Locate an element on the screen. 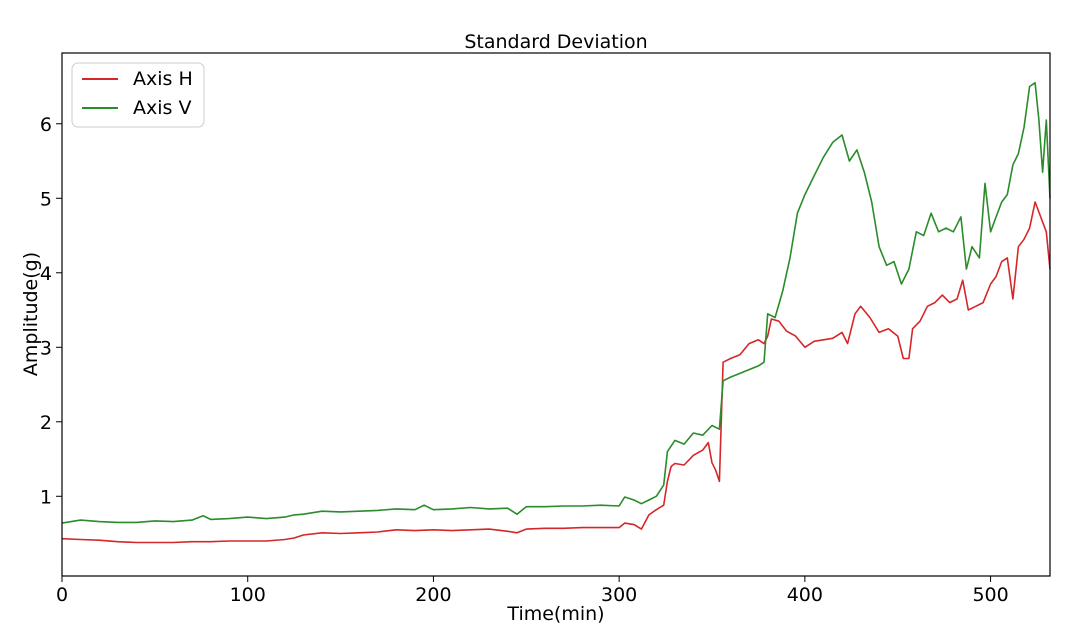  chart-title: Standard Deviation is located at coordinates (555, 42).